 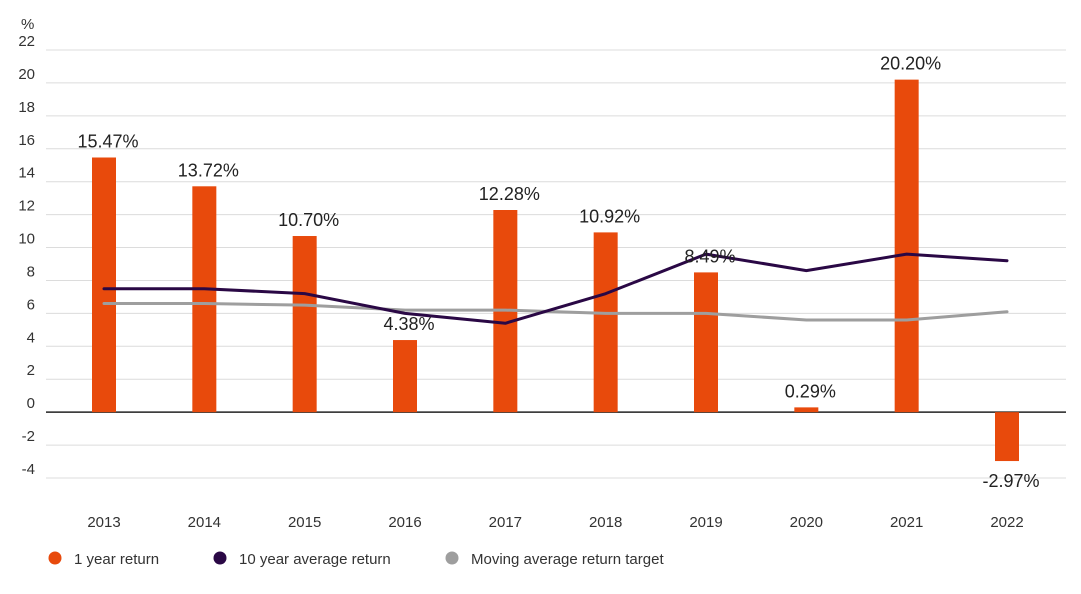 I want to click on x-tick-label: 2021, so click(x=906, y=522).